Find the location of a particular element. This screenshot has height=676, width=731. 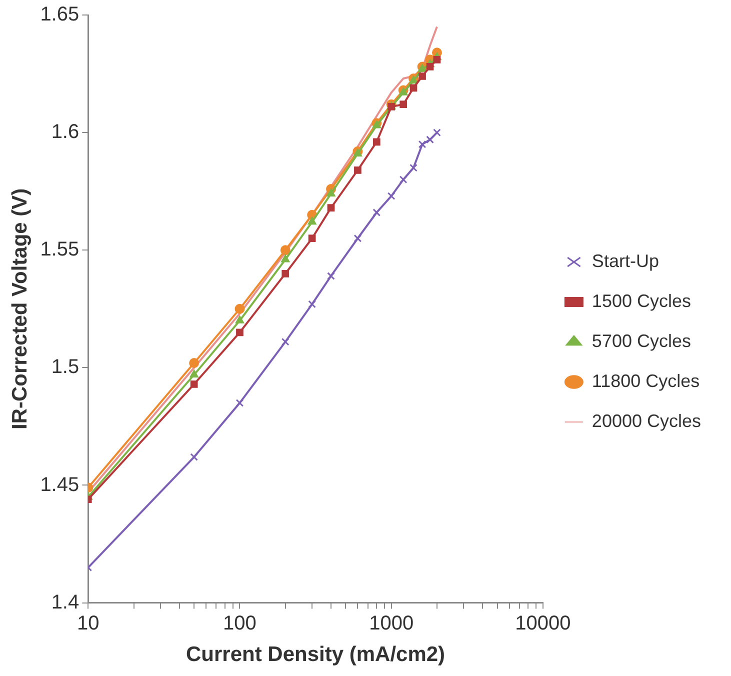

x-axis-title: Current Density (mA/cm2) is located at coordinates (316, 654).